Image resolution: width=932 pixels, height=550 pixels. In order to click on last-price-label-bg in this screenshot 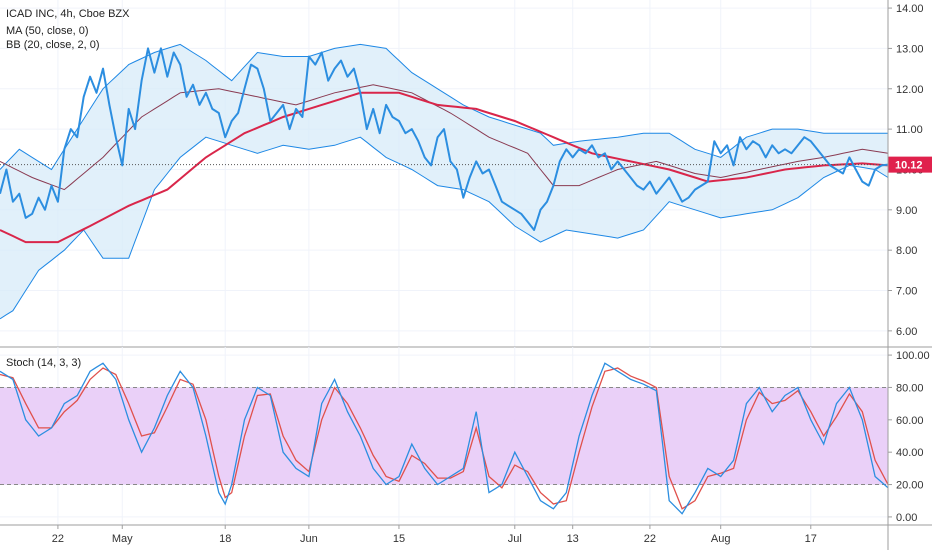, I will do `click(910, 164)`.